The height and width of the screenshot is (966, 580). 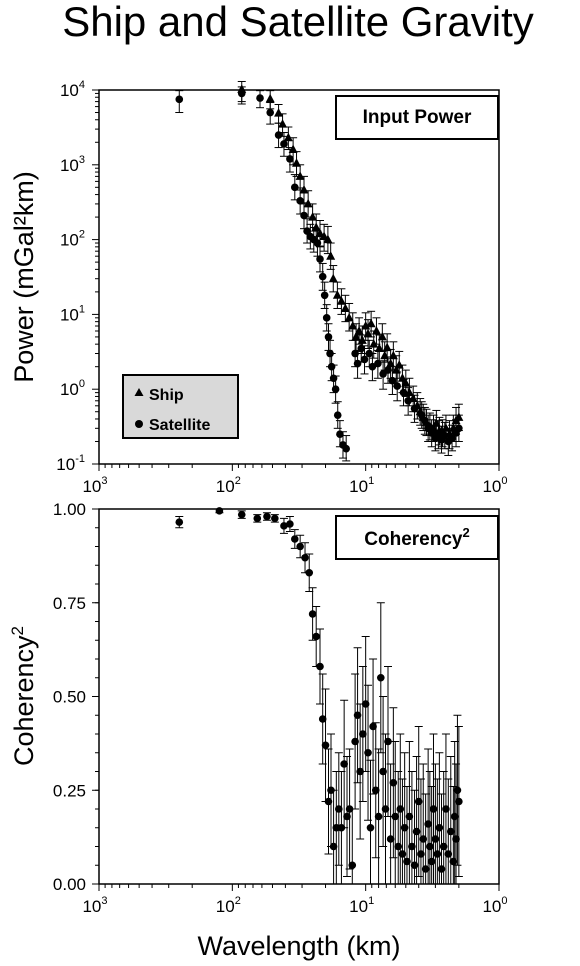 I want to click on y-tick-label: 0.25, so click(x=69, y=790).